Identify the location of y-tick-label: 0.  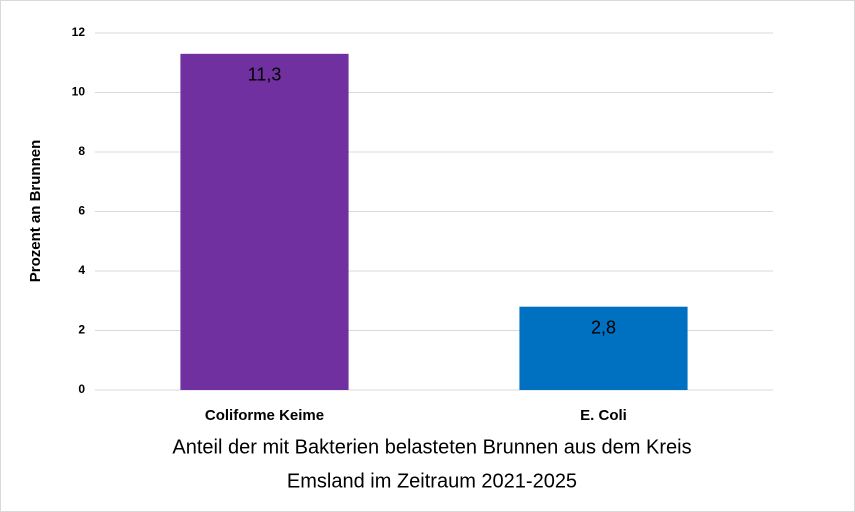
(81, 389).